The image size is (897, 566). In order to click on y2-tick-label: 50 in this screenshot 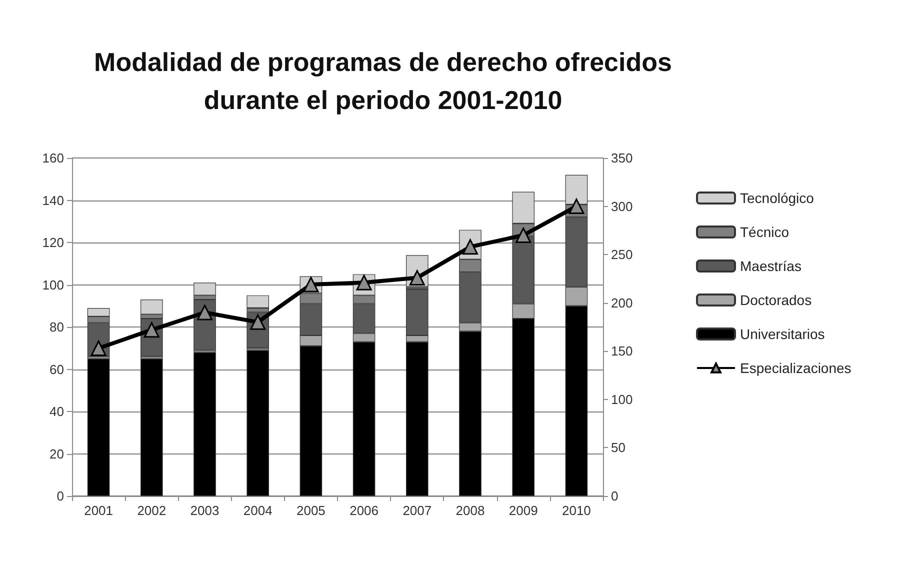, I will do `click(618, 448)`.